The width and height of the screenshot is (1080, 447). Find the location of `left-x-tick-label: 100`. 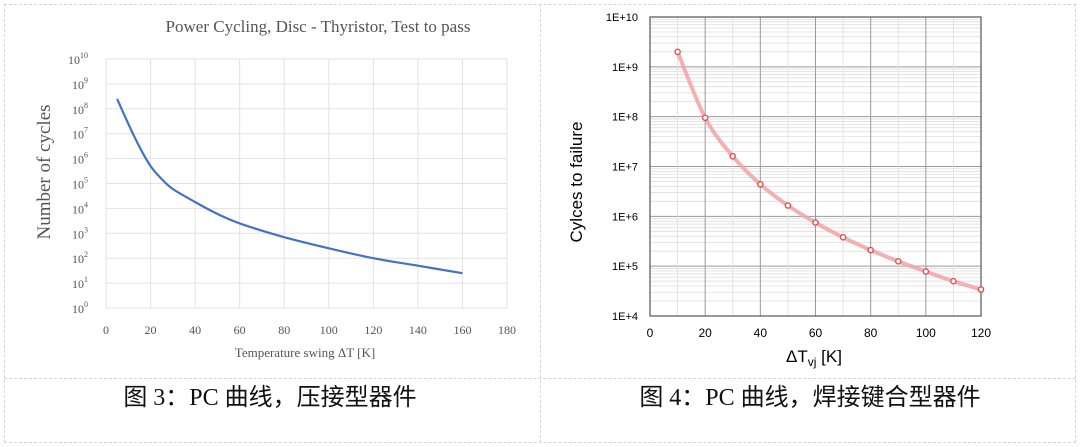

left-x-tick-label: 100 is located at coordinates (329, 330).